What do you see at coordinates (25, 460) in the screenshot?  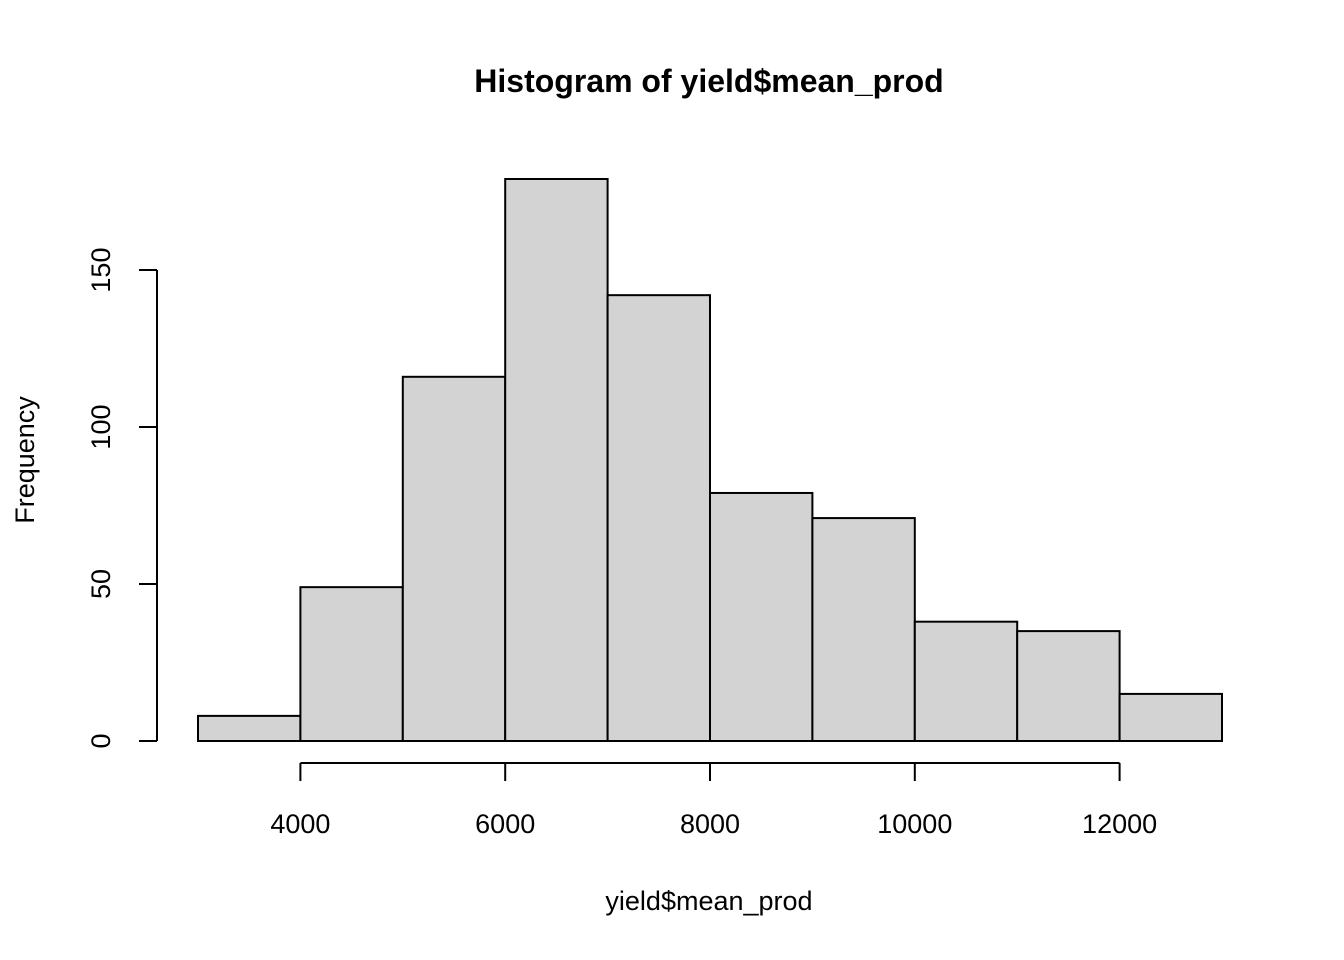 I see `y-axis-label: Frequency` at bounding box center [25, 460].